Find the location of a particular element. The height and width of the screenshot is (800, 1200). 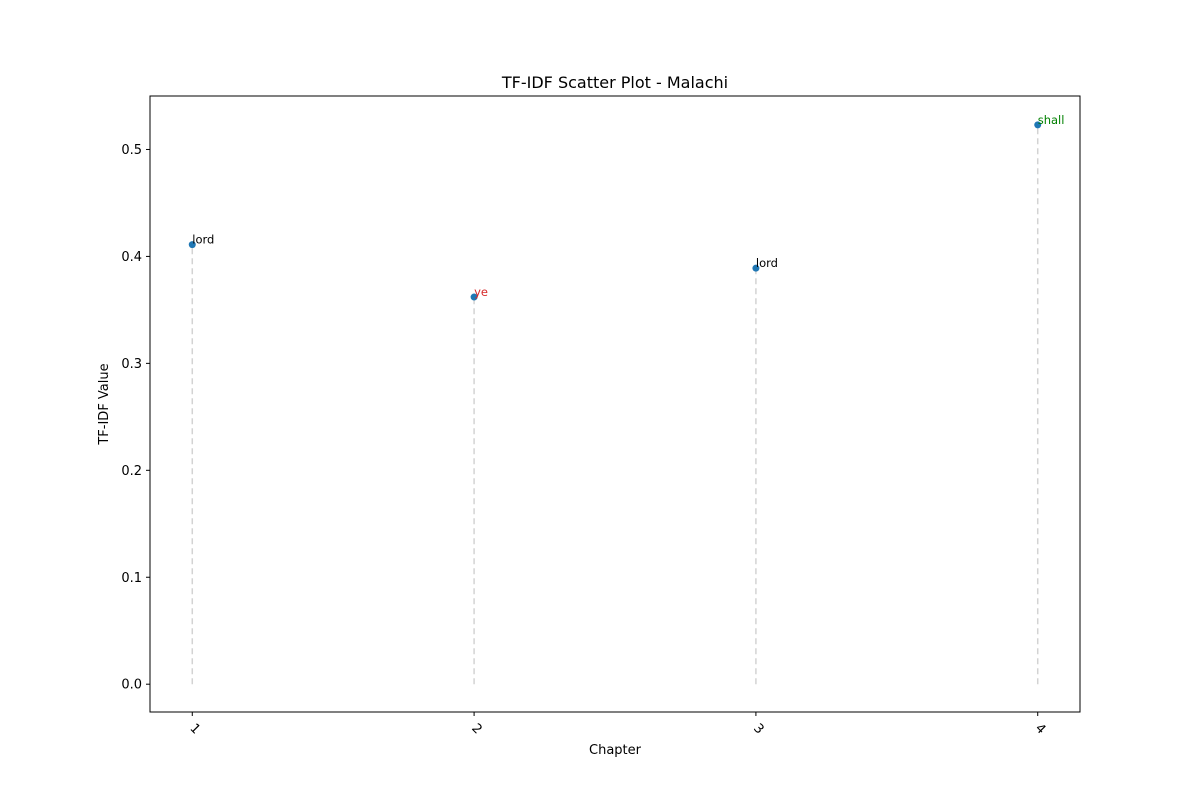

y-tick-label: 0.5 is located at coordinates (131, 150).